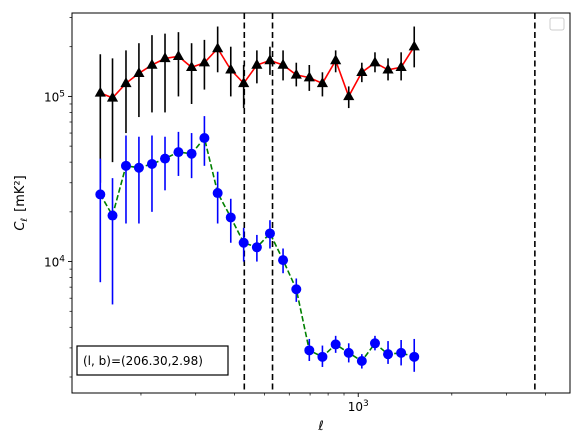 Image resolution: width=580 pixels, height=441 pixels. Describe the element at coordinates (320, 426) in the screenshot. I see `x-axis-label: ℓ` at that location.